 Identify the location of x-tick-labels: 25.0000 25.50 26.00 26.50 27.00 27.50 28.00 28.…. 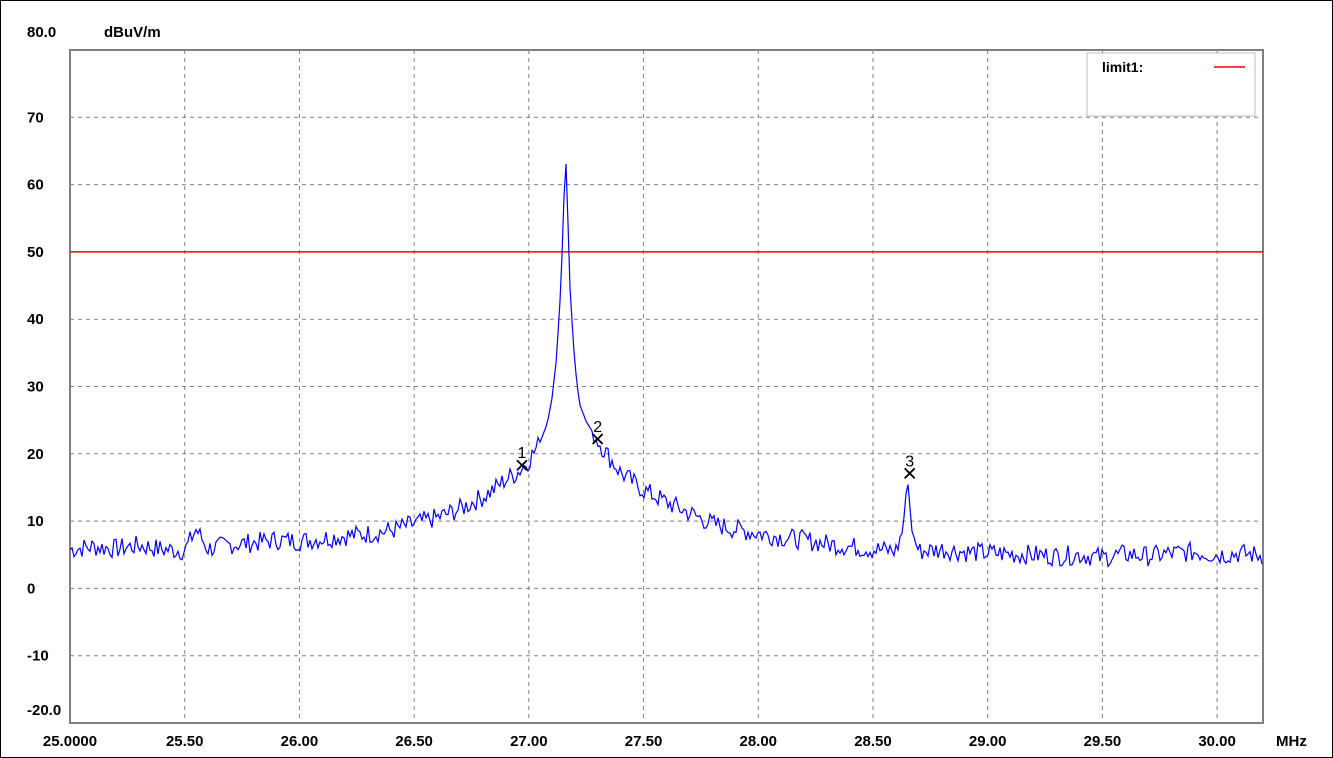
(639, 741).